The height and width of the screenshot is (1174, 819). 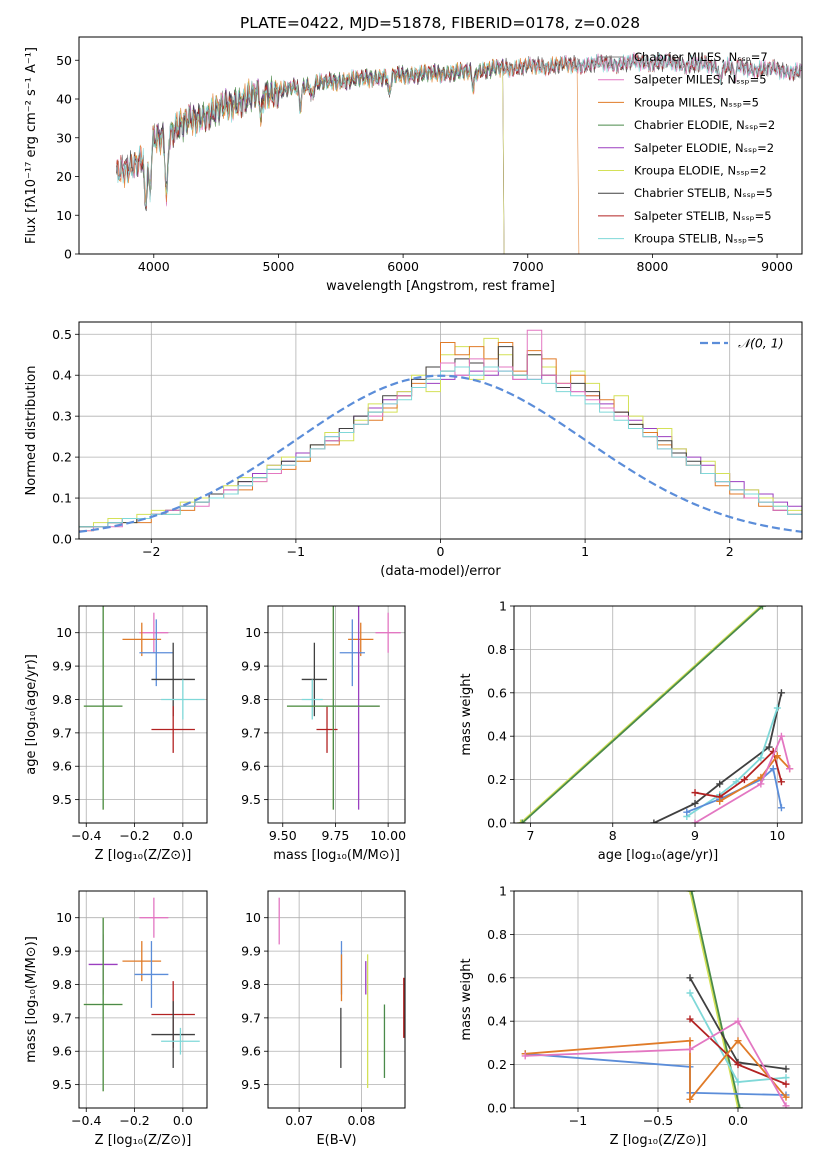 What do you see at coordinates (530, 835) in the screenshot?
I see `x-tick-label: 7` at bounding box center [530, 835].